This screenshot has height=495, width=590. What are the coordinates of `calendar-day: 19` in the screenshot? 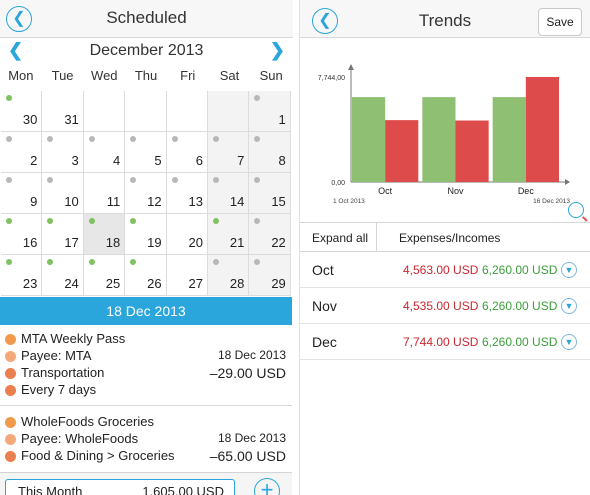 It's located at (146, 234).